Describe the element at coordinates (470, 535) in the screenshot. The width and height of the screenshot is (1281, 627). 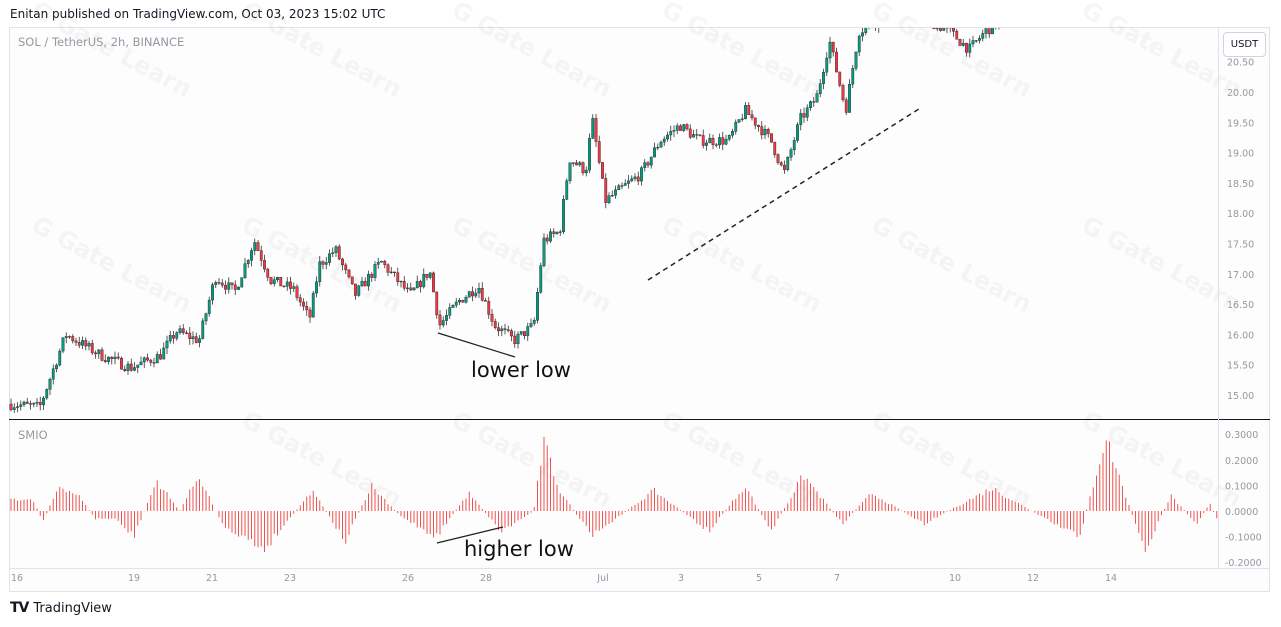
I see `higher-low-line` at that location.